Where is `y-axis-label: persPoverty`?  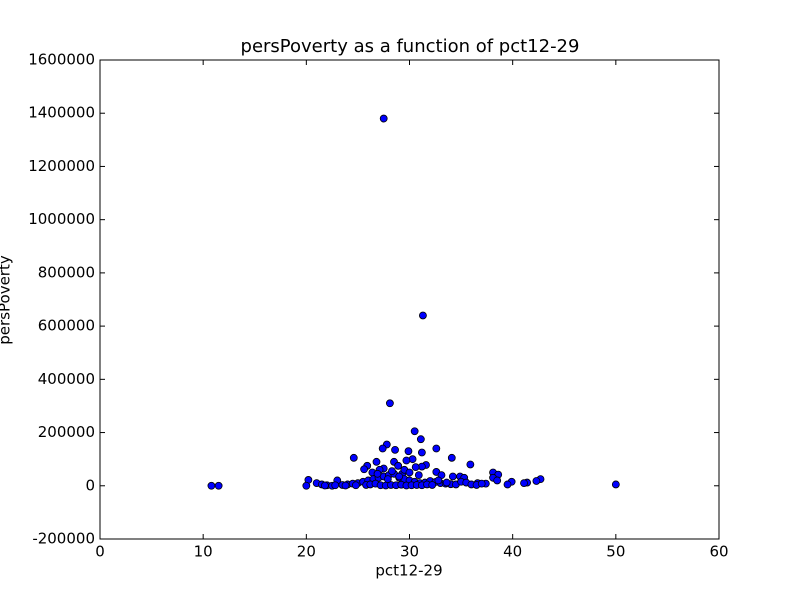
y-axis-label: persPoverty is located at coordinates (7, 300).